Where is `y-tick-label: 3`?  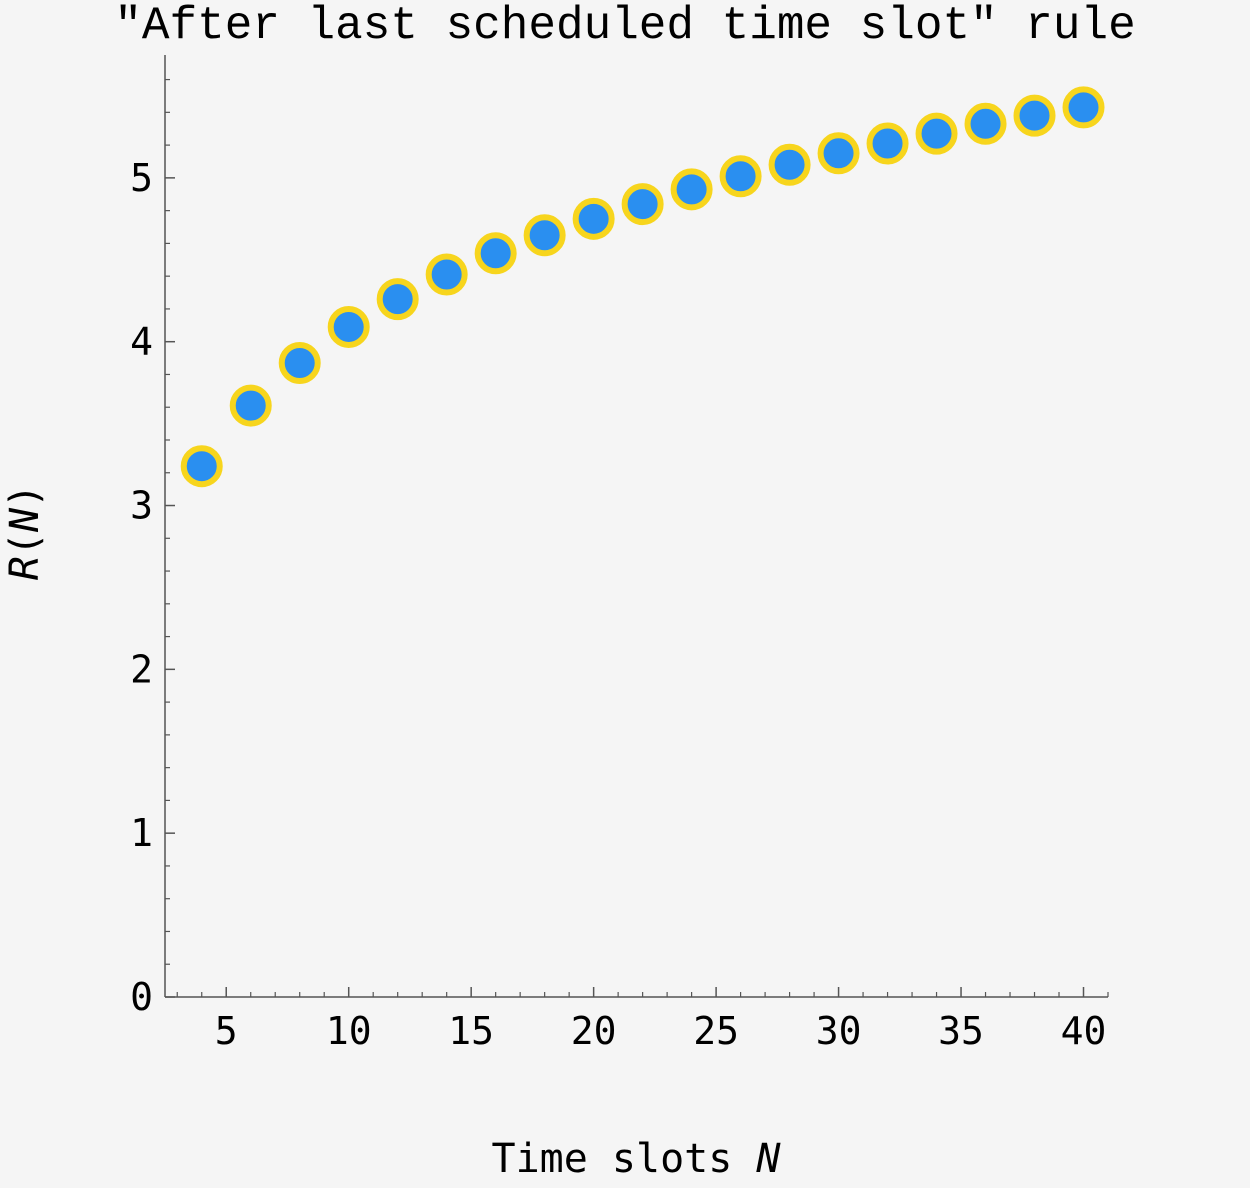 y-tick-label: 3 is located at coordinates (141, 506).